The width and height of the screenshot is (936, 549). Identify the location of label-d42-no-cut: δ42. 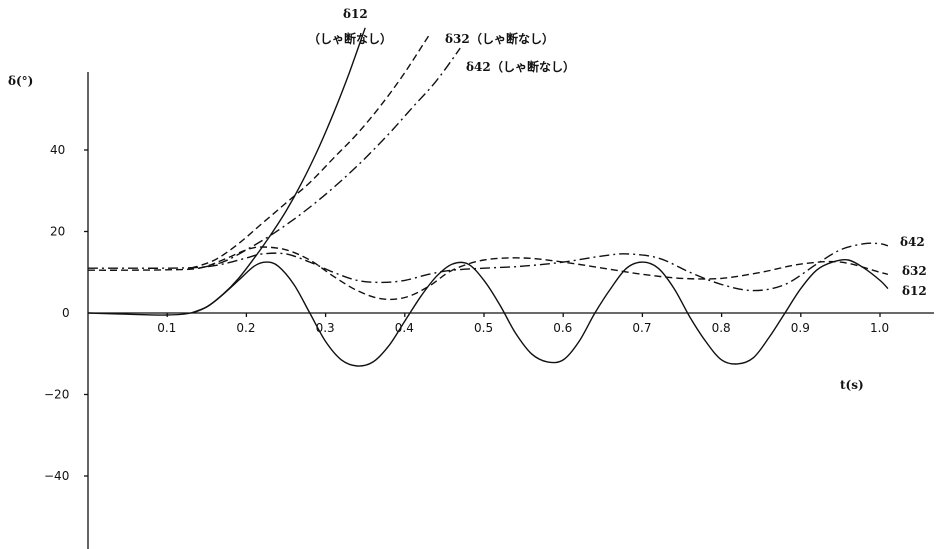
(478, 67).